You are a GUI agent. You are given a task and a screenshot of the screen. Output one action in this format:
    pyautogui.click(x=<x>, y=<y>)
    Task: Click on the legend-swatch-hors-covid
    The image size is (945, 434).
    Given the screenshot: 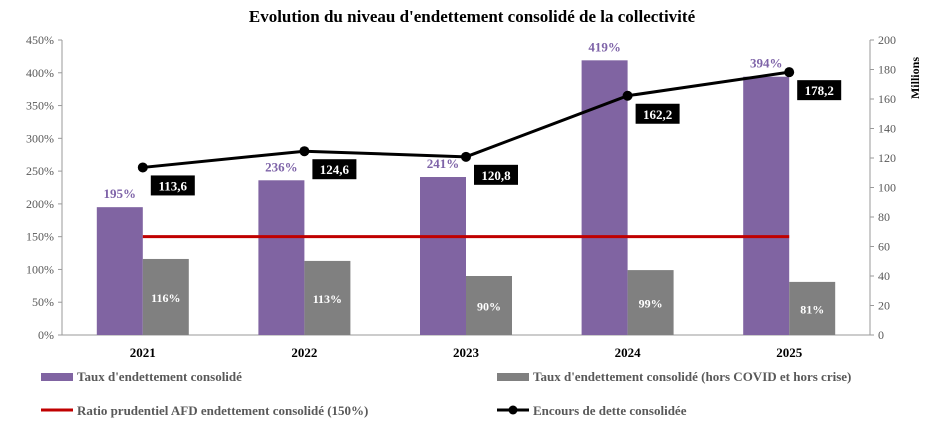 What is the action you would take?
    pyautogui.click(x=513, y=377)
    